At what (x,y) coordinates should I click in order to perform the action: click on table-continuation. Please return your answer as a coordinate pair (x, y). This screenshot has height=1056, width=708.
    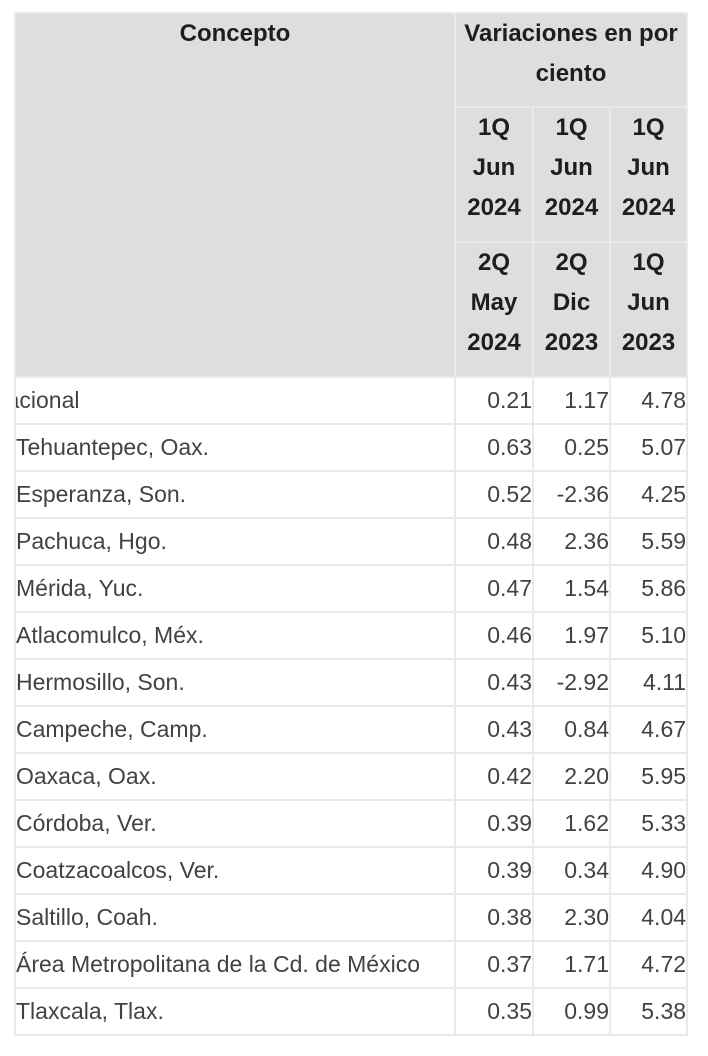
    Looking at the image, I should click on (350, 1052).